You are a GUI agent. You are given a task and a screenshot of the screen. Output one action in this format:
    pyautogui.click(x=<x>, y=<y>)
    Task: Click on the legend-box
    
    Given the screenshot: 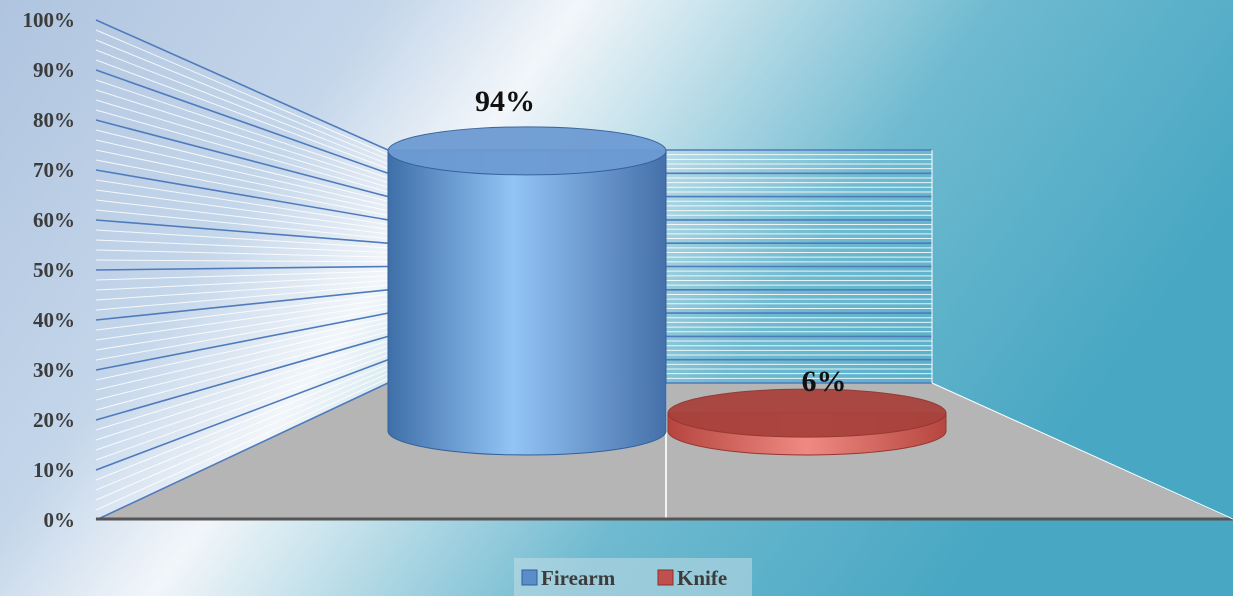 What is the action you would take?
    pyautogui.click(x=633, y=577)
    